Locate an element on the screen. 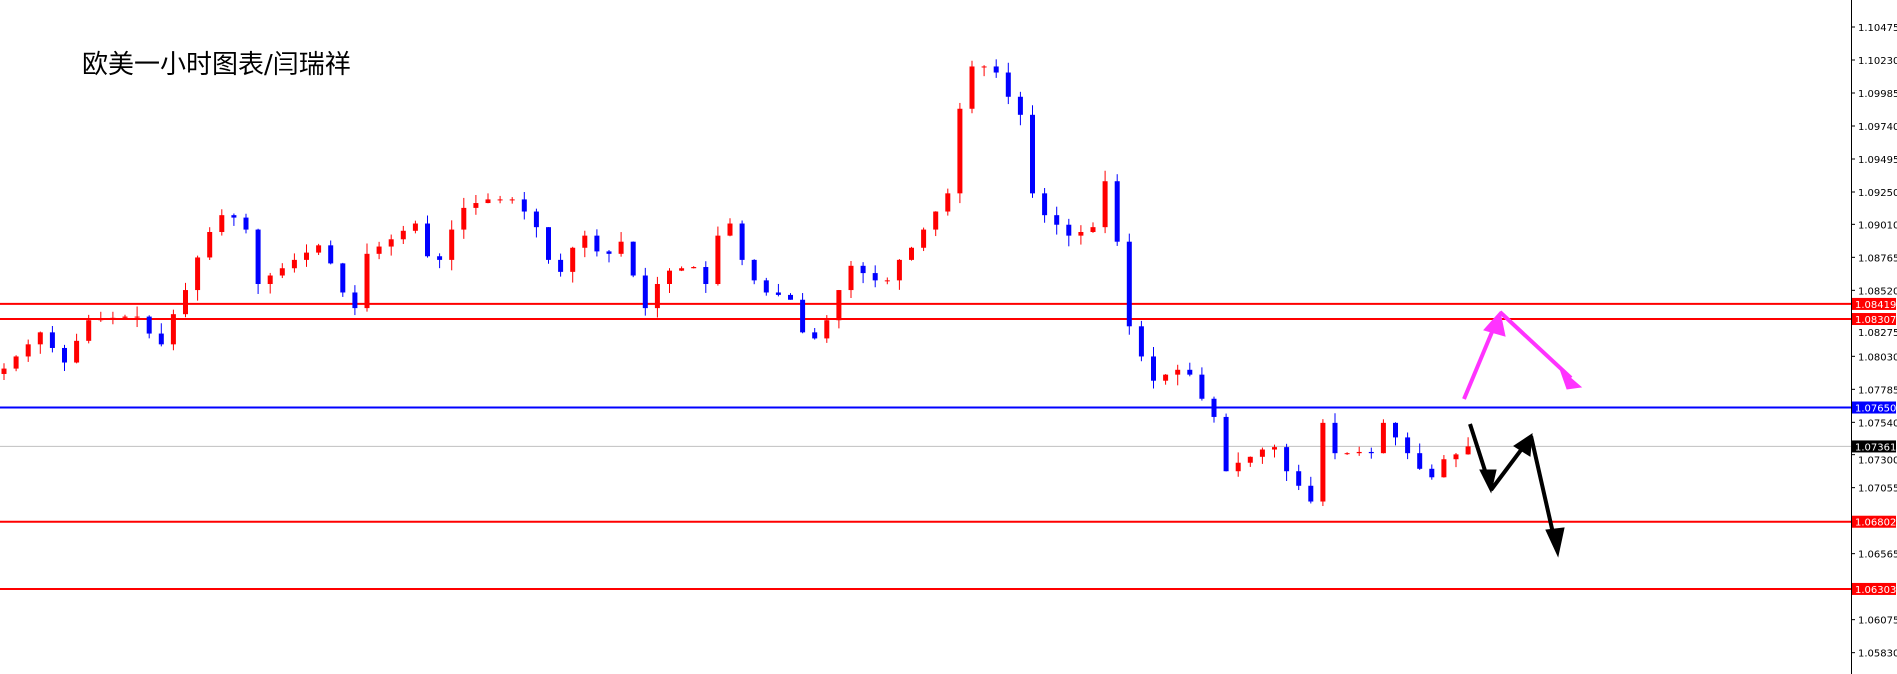 This screenshot has height=674, width=1897. price-tag-label: 1.06303 is located at coordinates (1875, 590).